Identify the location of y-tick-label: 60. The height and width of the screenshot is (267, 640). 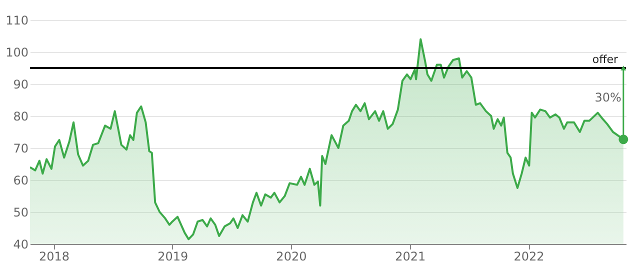
(20, 181).